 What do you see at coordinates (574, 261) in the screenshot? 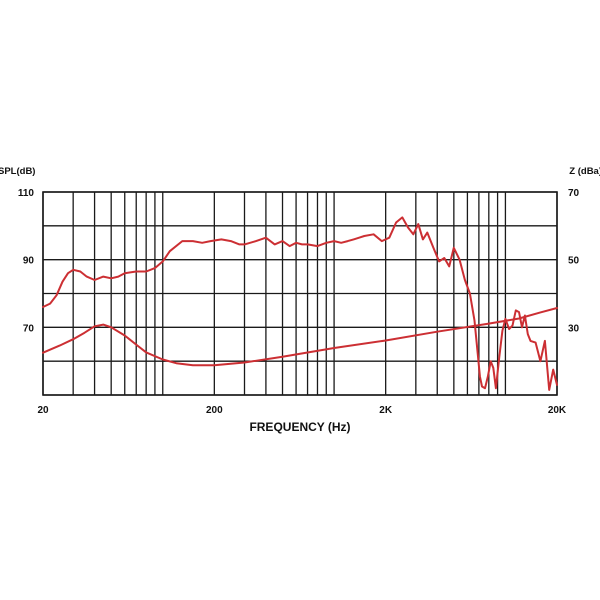
I see `y-right-tick-label: 50` at bounding box center [574, 261].